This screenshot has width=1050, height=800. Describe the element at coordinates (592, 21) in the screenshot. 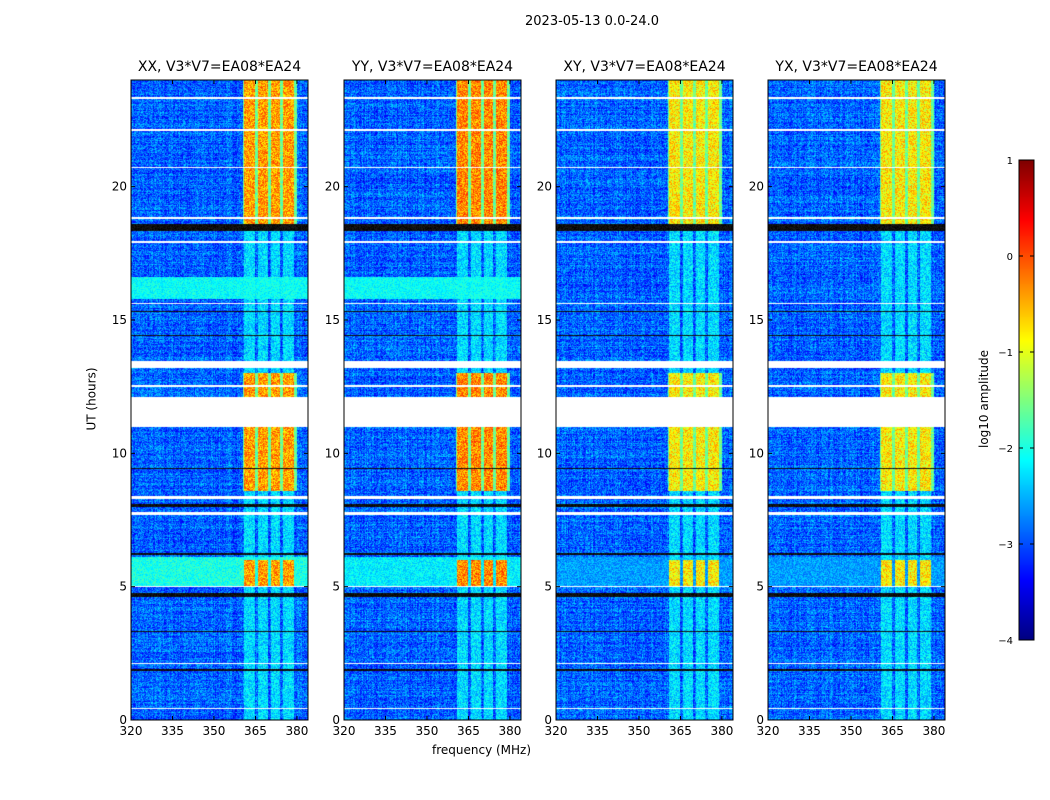

I see `figure-title: 2023-05-13 0.0-24.0` at that location.